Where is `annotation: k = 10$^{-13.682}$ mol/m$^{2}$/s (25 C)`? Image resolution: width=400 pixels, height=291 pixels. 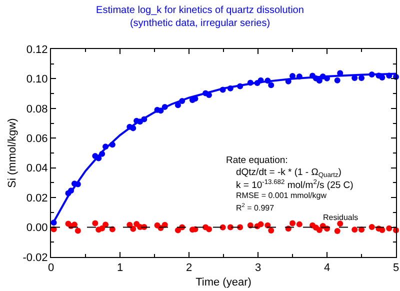 annotation: k = 10$^{-13.682}$ mol/m$^{2}$/s (25 C) is located at coordinates (295, 185).